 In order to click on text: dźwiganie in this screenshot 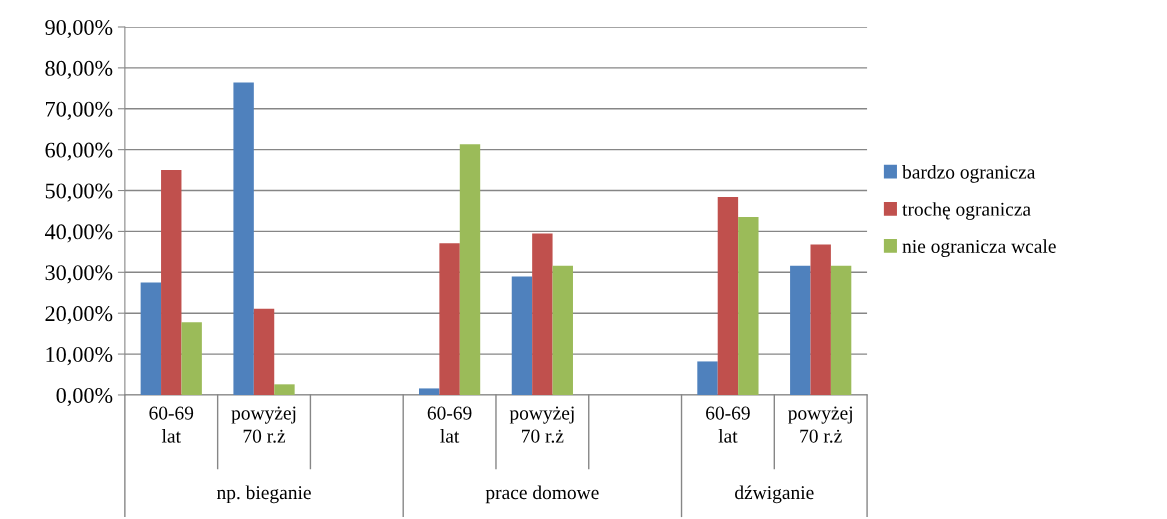, I will do `click(774, 494)`.